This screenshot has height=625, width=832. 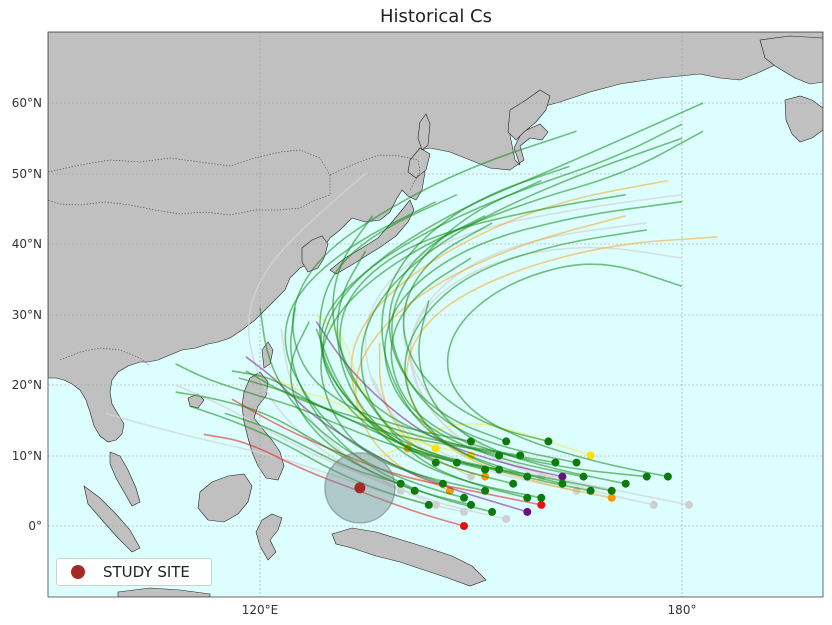 I want to click on landmass-new-guinea, so click(x=409, y=557).